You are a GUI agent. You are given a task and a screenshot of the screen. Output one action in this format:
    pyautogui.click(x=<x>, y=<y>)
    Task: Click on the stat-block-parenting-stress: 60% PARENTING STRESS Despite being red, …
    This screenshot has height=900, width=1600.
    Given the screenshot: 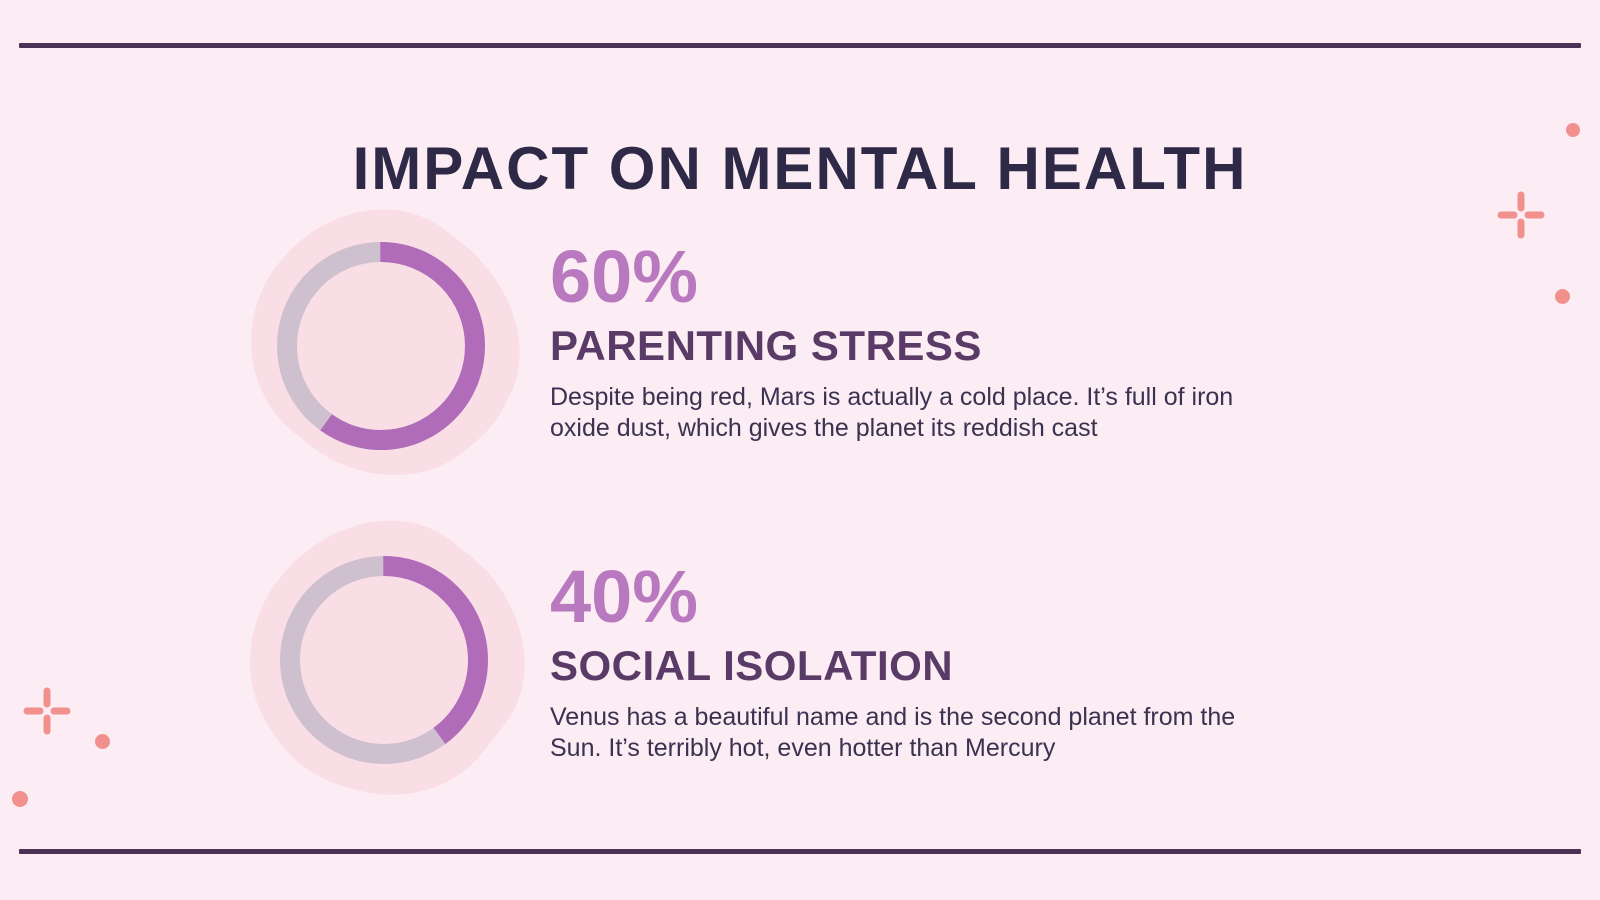 What is the action you would take?
    pyautogui.click(x=930, y=342)
    